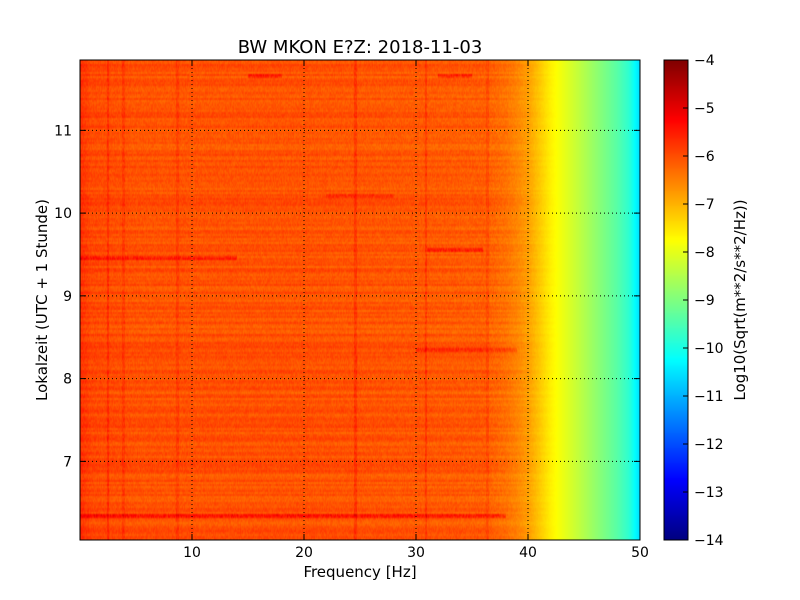 This screenshot has width=800, height=600. I want to click on colorbar-tick-label: −12, so click(709, 445).